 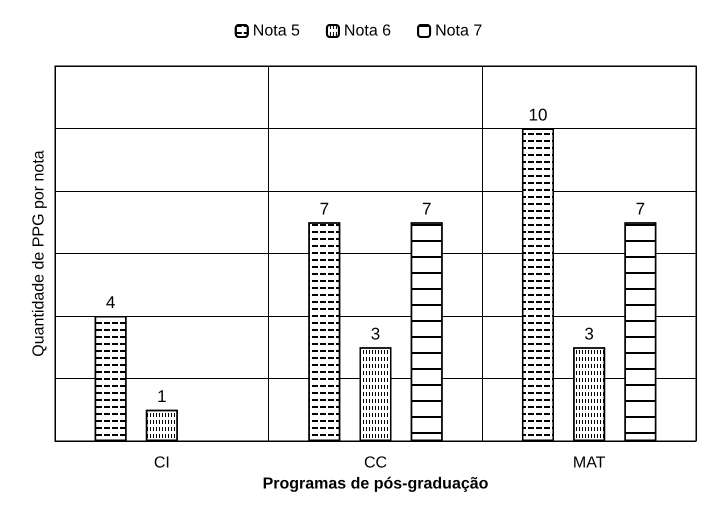 What do you see at coordinates (589, 463) in the screenshot?
I see `x-tick-label: MAT` at bounding box center [589, 463].